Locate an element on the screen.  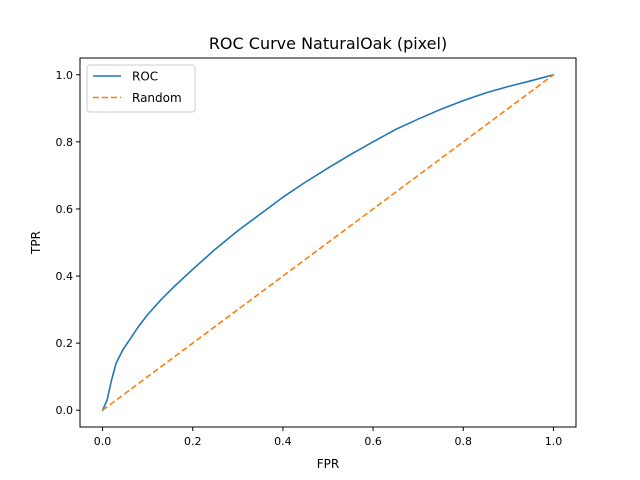
y-axis: 0.0 0.2 0.4 0.6 0.8 1.0 is located at coordinates (68, 243).